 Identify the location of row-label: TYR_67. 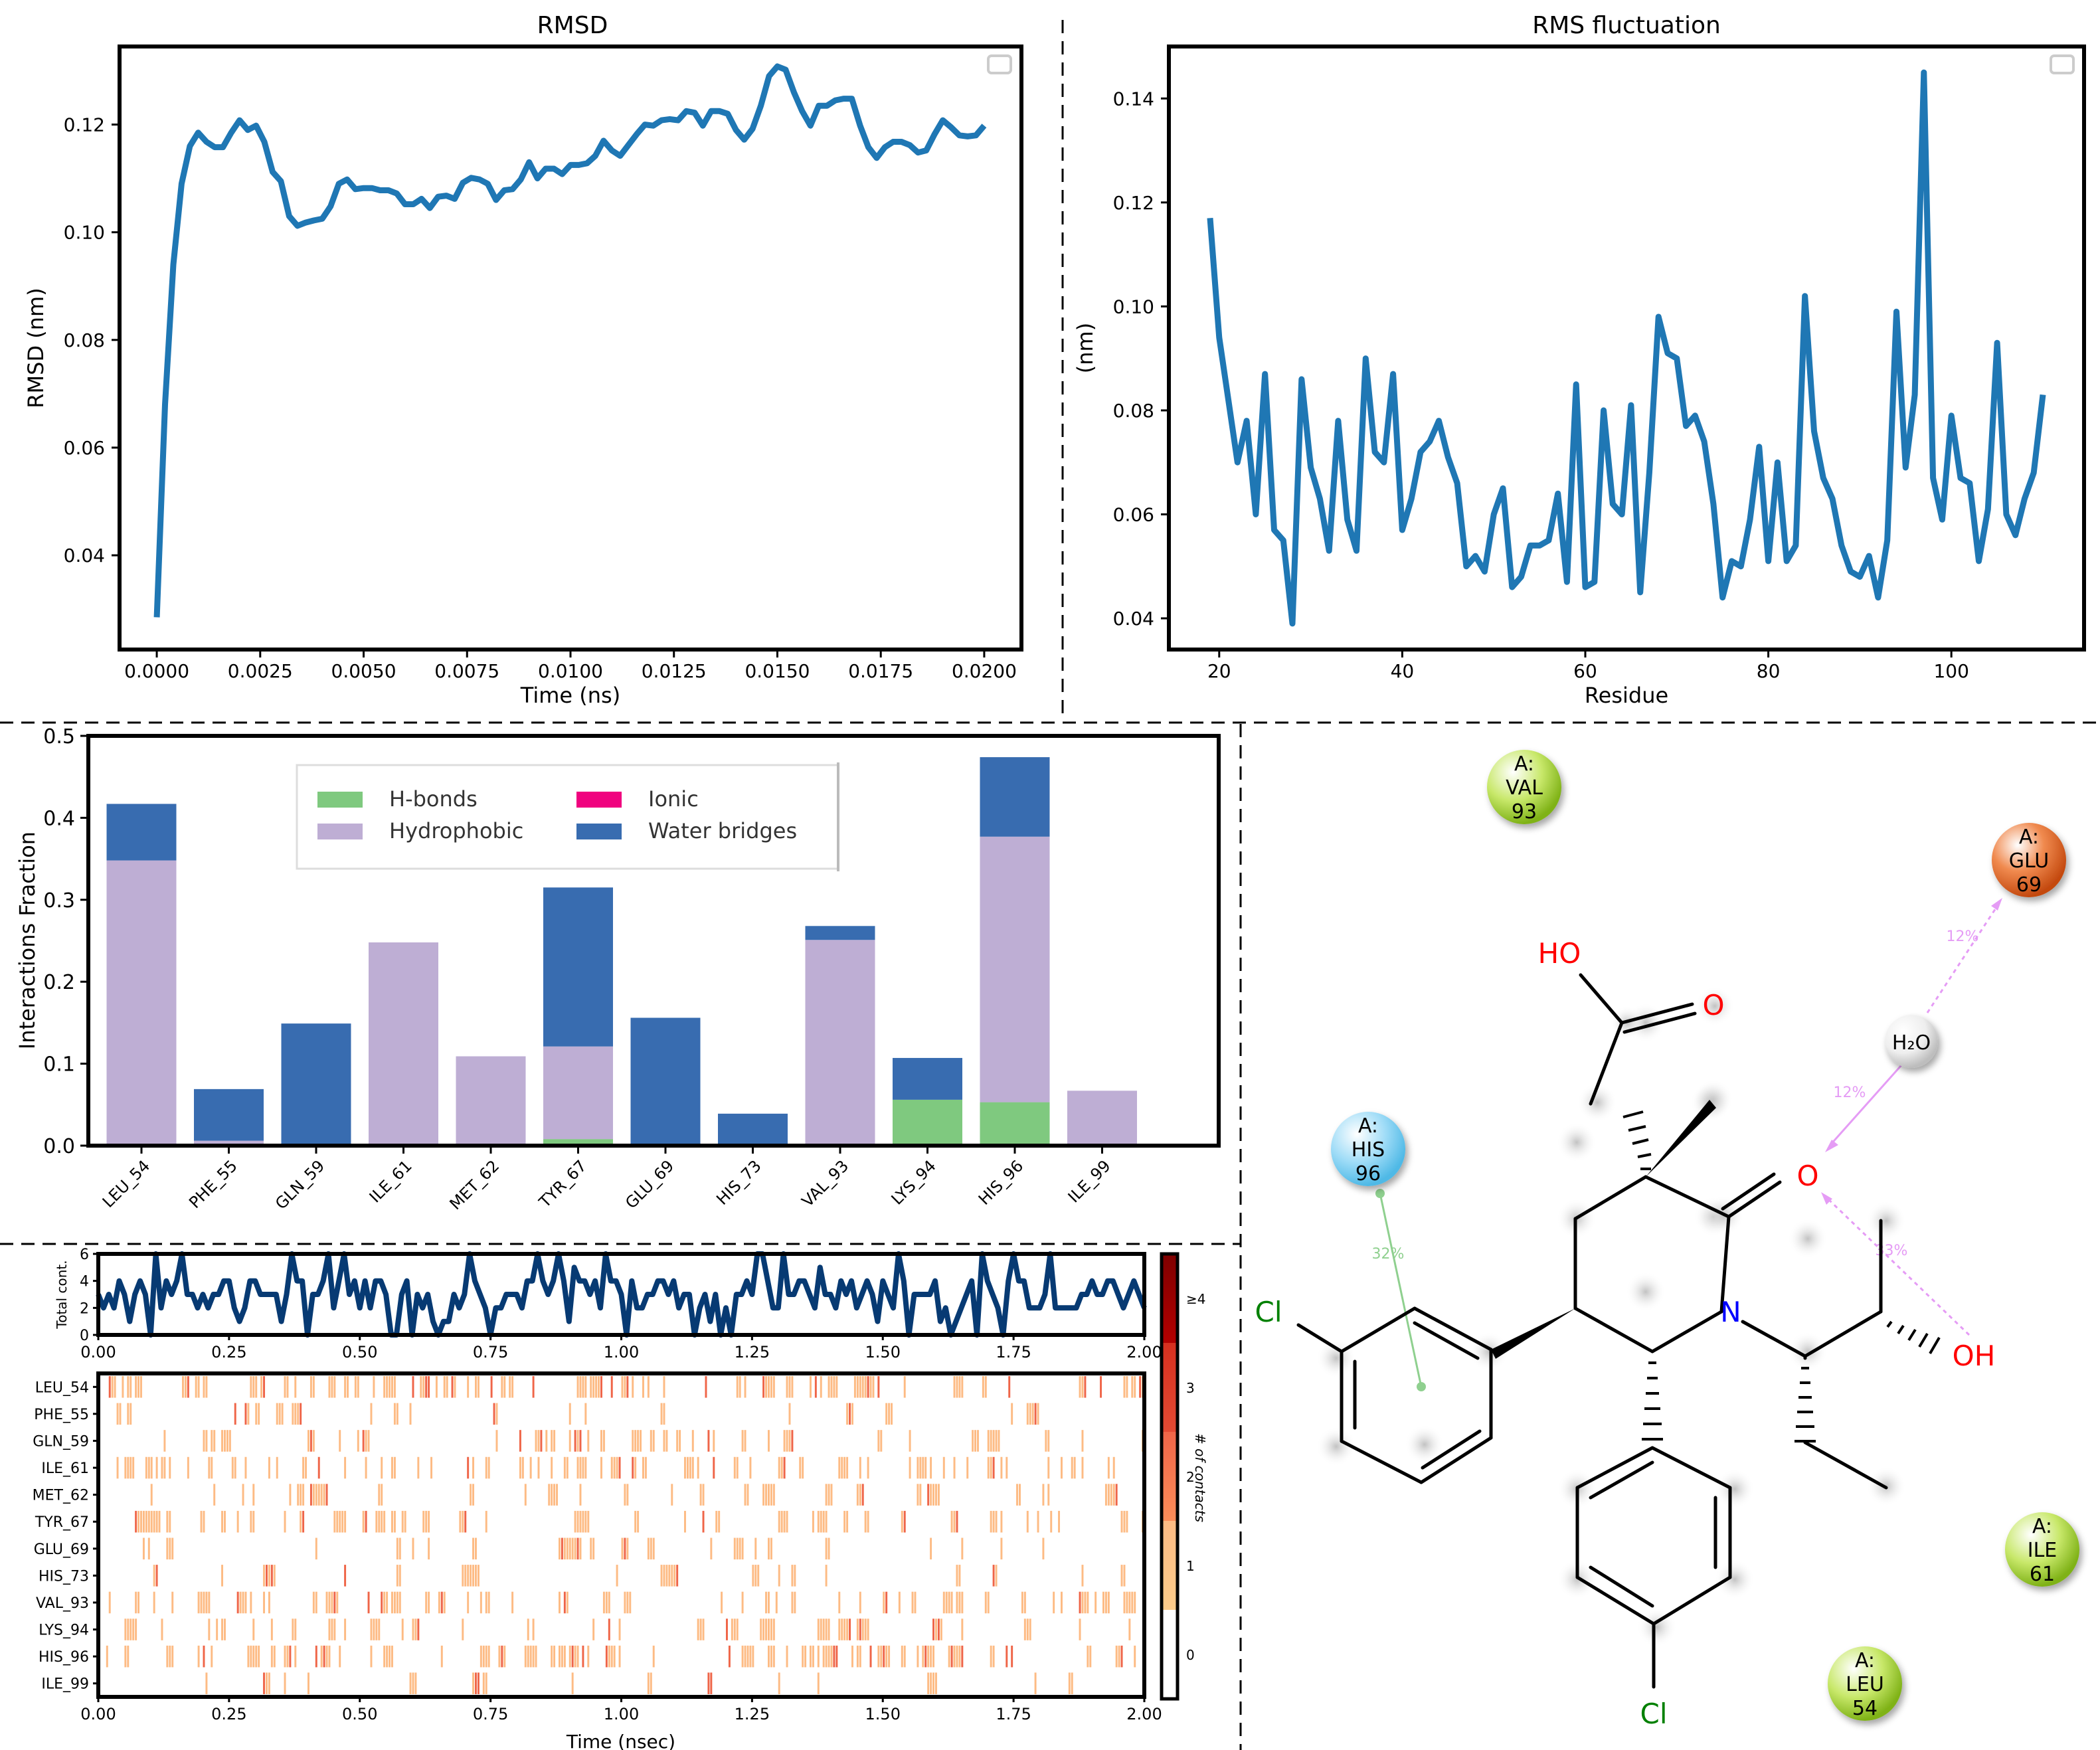
(62, 1523).